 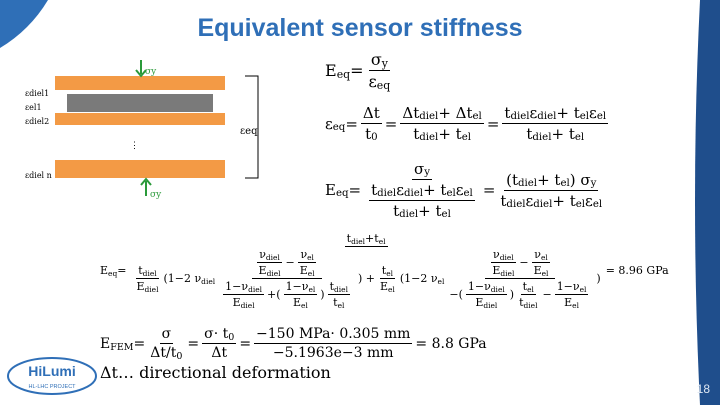 I want to click on logo-subtitle: HL-LHC PROJECT, so click(x=52, y=387).